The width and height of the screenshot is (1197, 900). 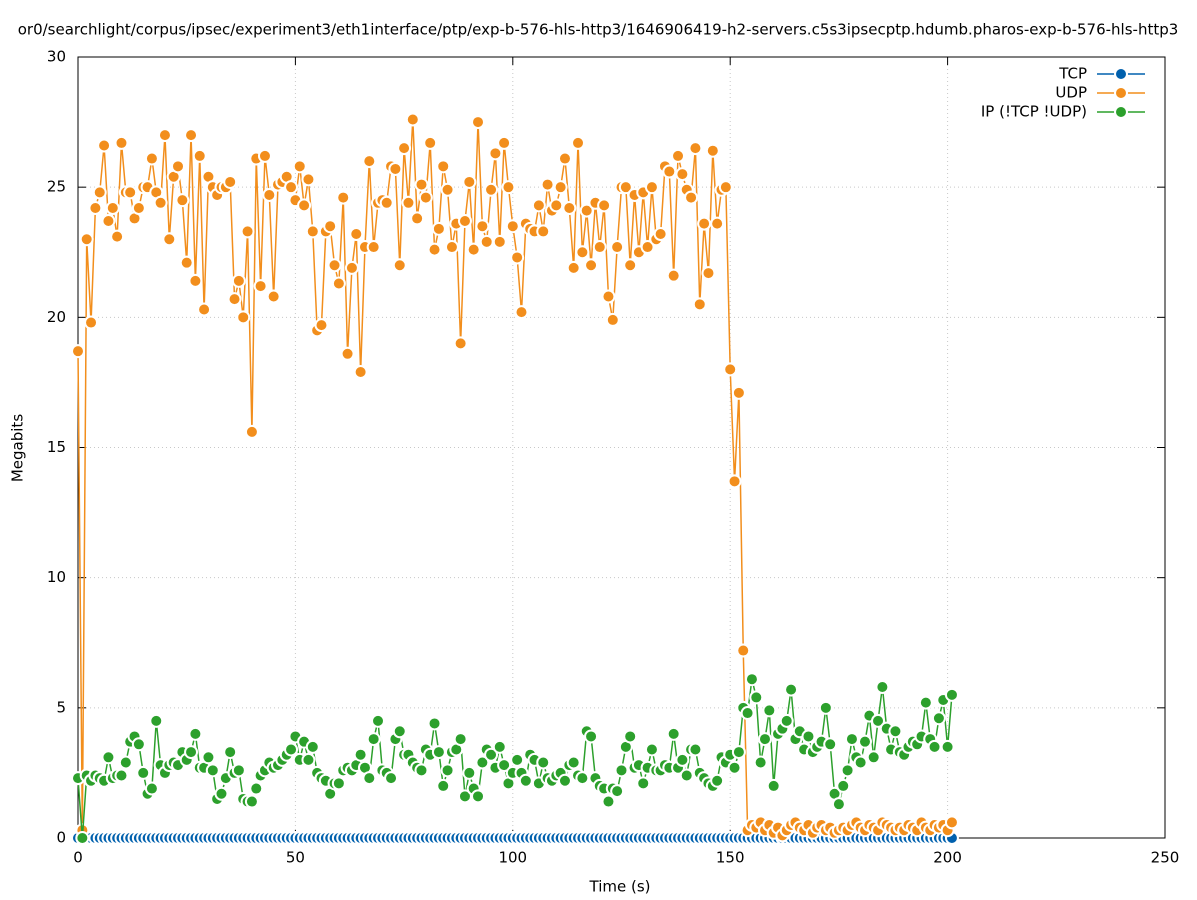 What do you see at coordinates (18, 448) in the screenshot?
I see `y-axis-label: Megabits` at bounding box center [18, 448].